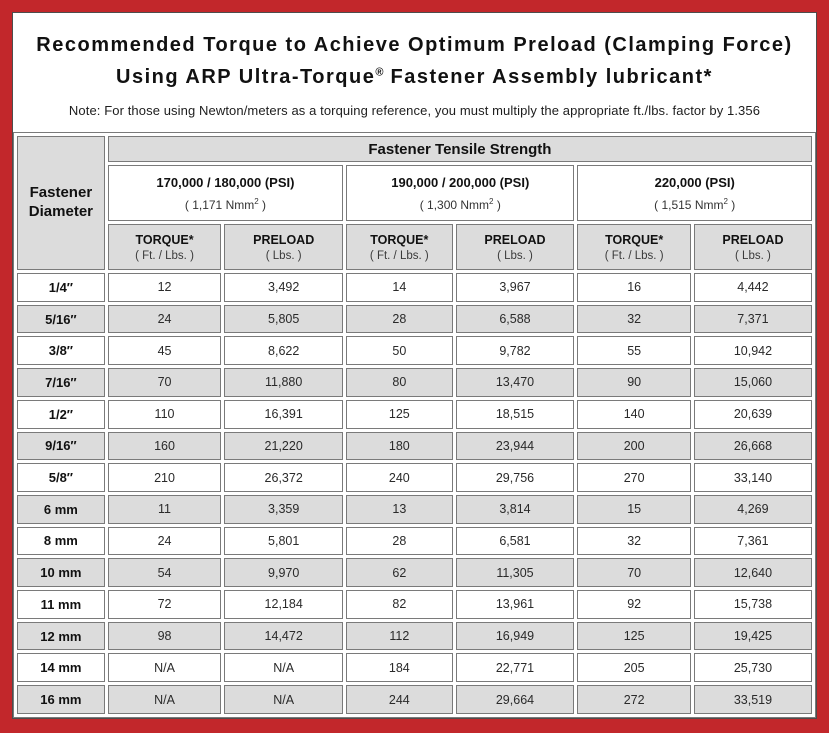 The width and height of the screenshot is (829, 733). What do you see at coordinates (694, 193) in the screenshot?
I see `psi-group-220: 220,000 (PSI) ( 1,515 Nmm2 )` at bounding box center [694, 193].